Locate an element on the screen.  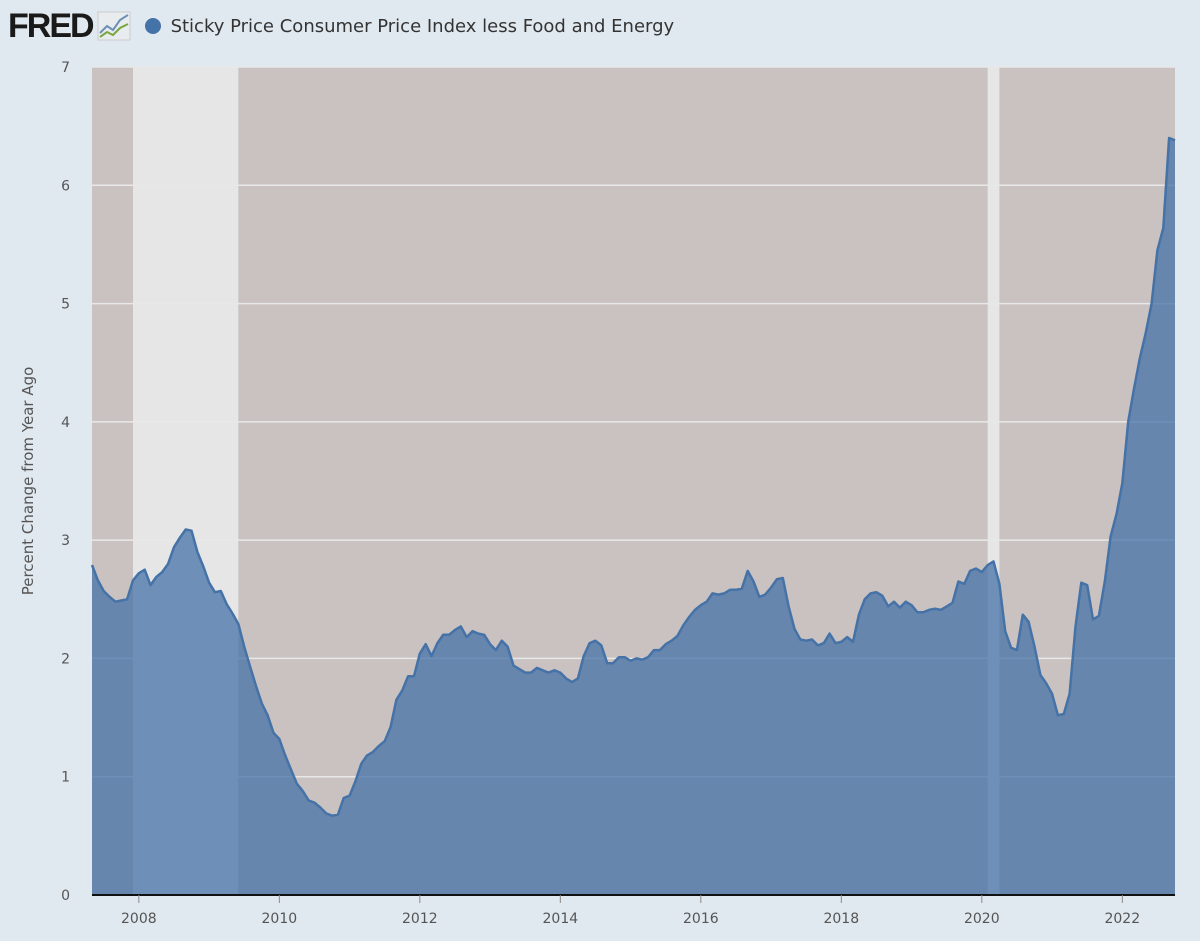
x-tick-label: 2022 is located at coordinates (1122, 919).